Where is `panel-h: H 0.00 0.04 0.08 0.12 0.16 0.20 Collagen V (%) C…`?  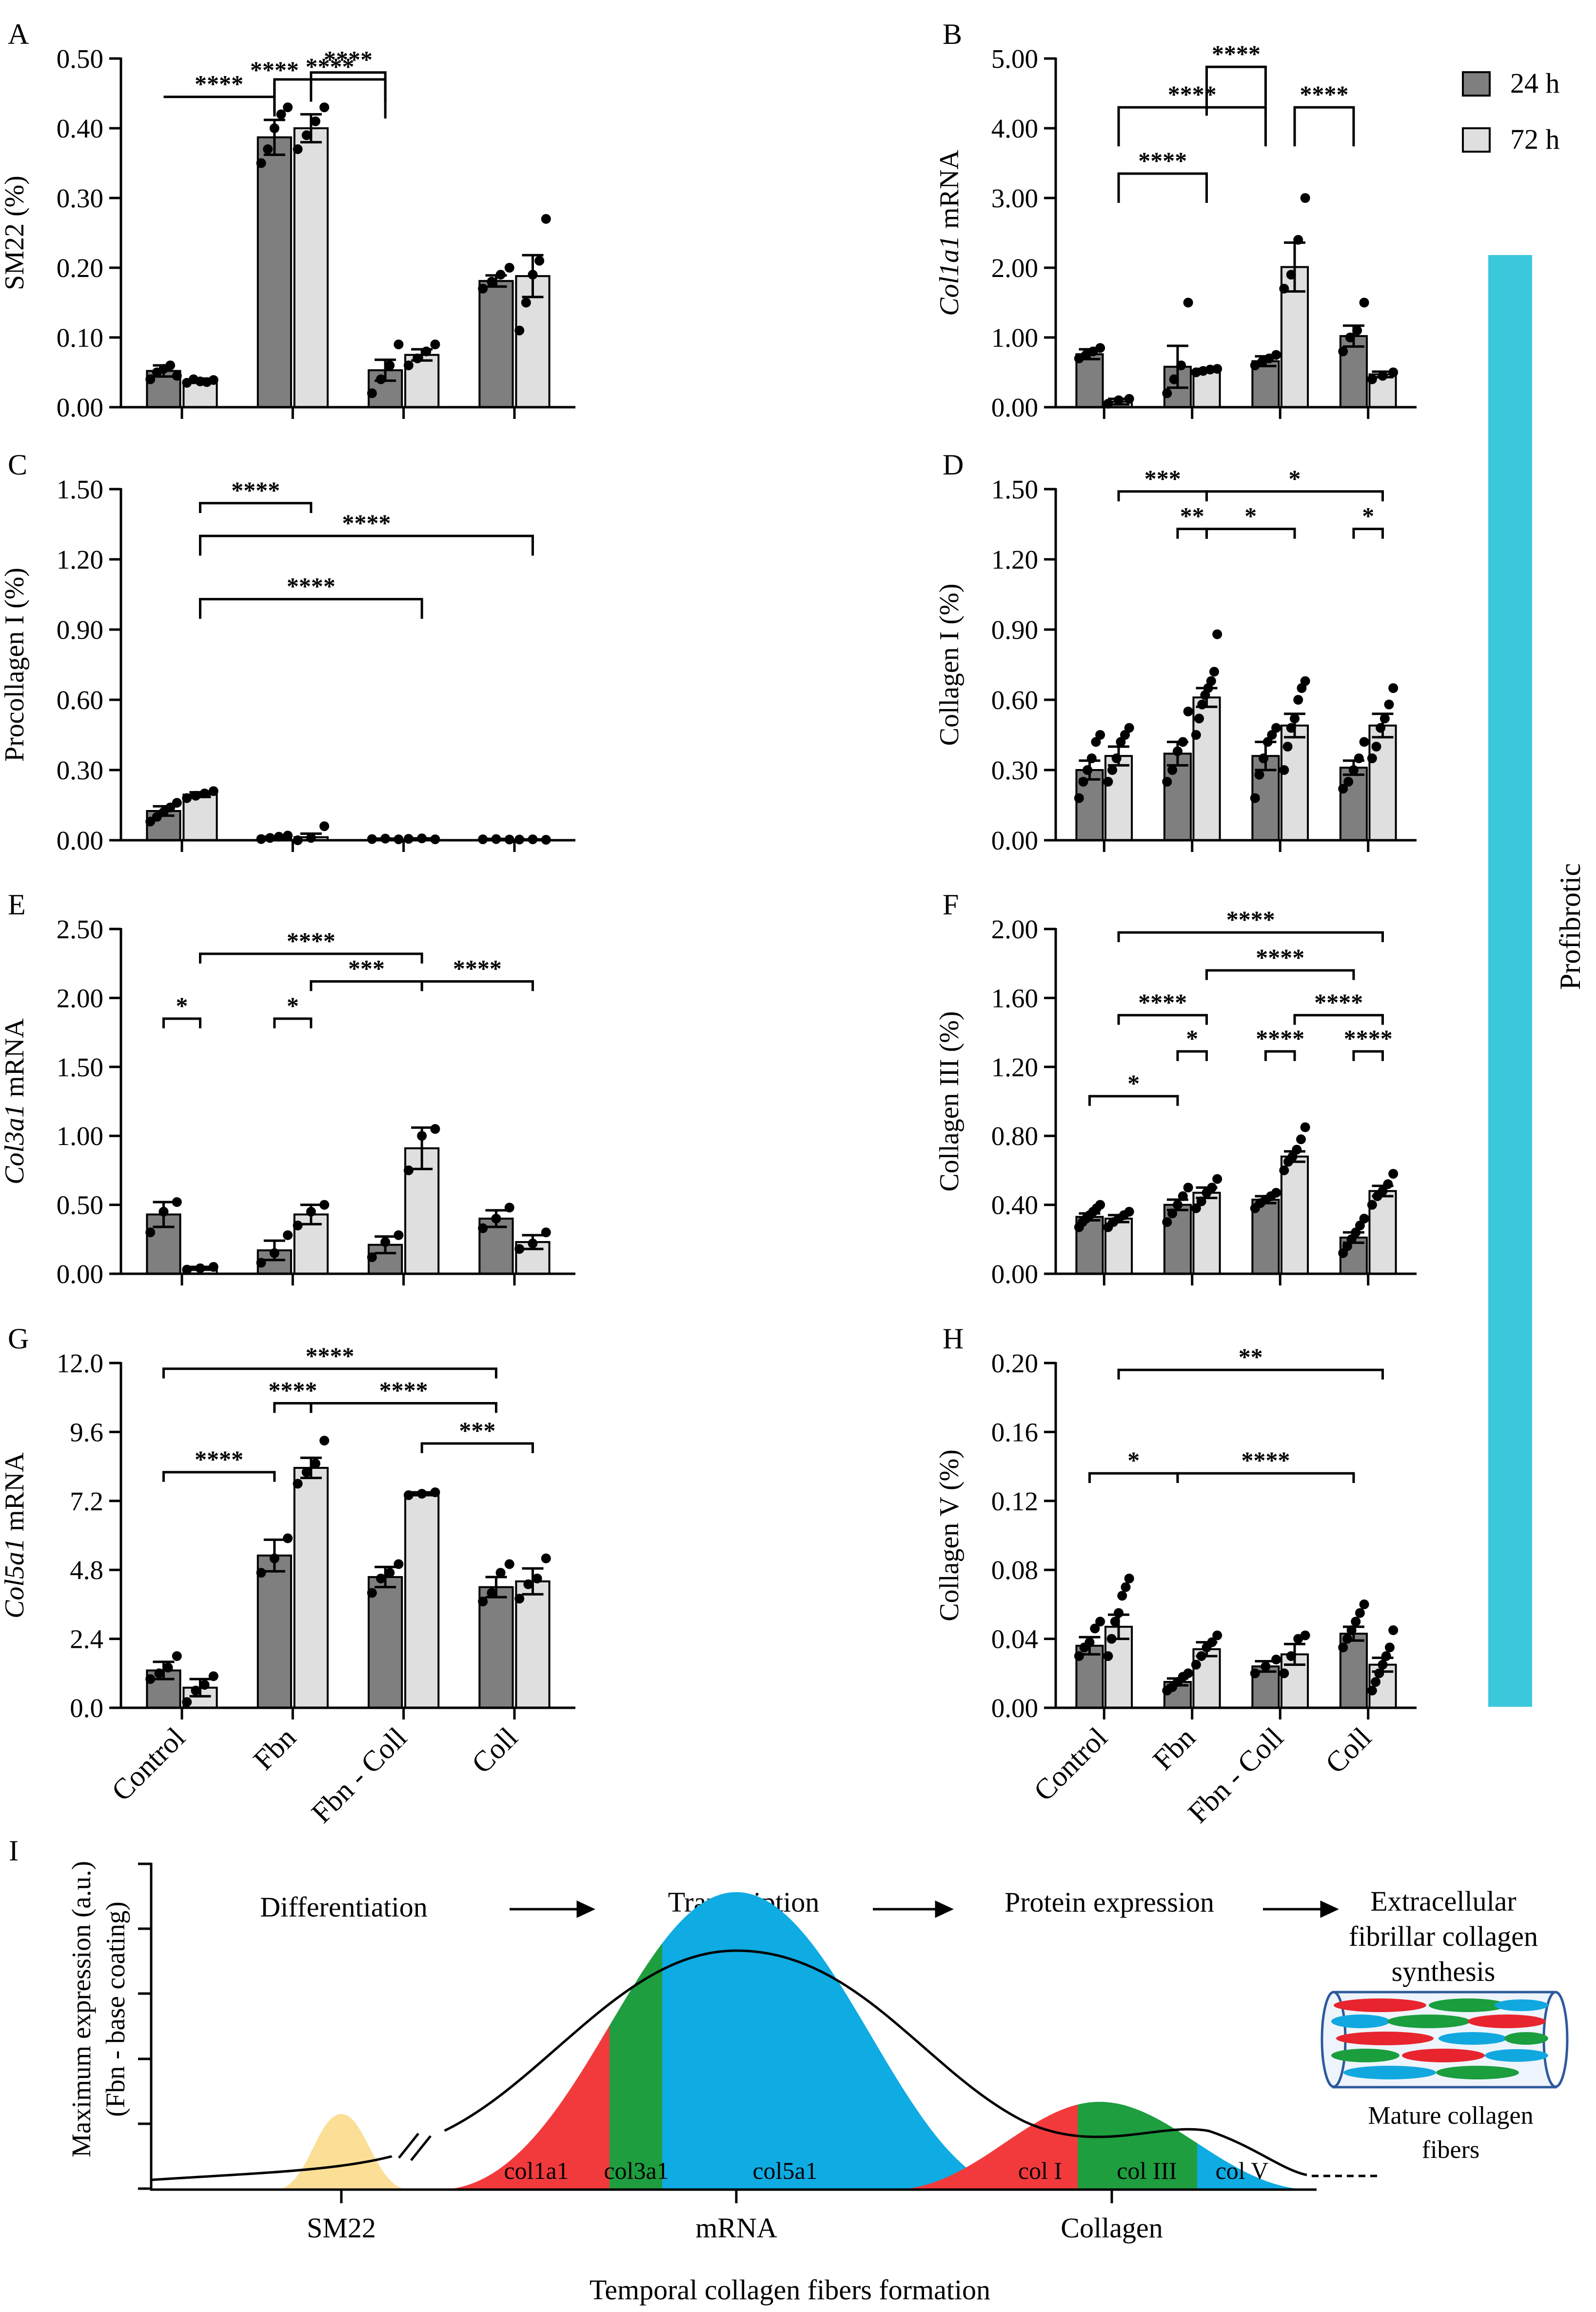
panel-h: H 0.00 0.04 0.08 0.12 0.16 0.20 Collagen V (%) C… is located at coordinates (1175, 1576).